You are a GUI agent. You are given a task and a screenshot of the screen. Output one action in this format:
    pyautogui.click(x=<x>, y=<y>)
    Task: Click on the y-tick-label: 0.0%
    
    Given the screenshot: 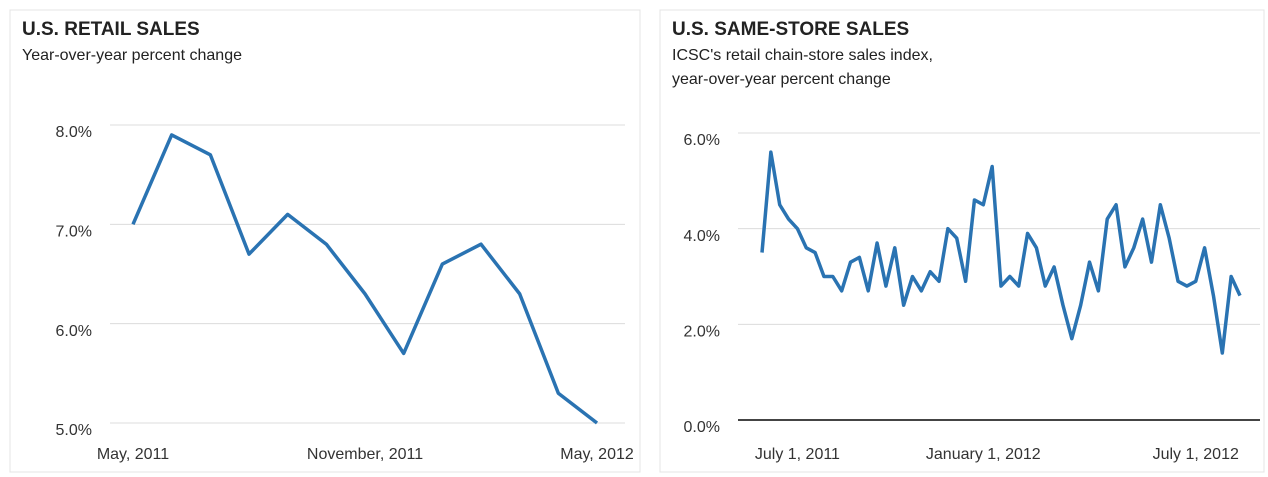 What is the action you would take?
    pyautogui.click(x=702, y=427)
    